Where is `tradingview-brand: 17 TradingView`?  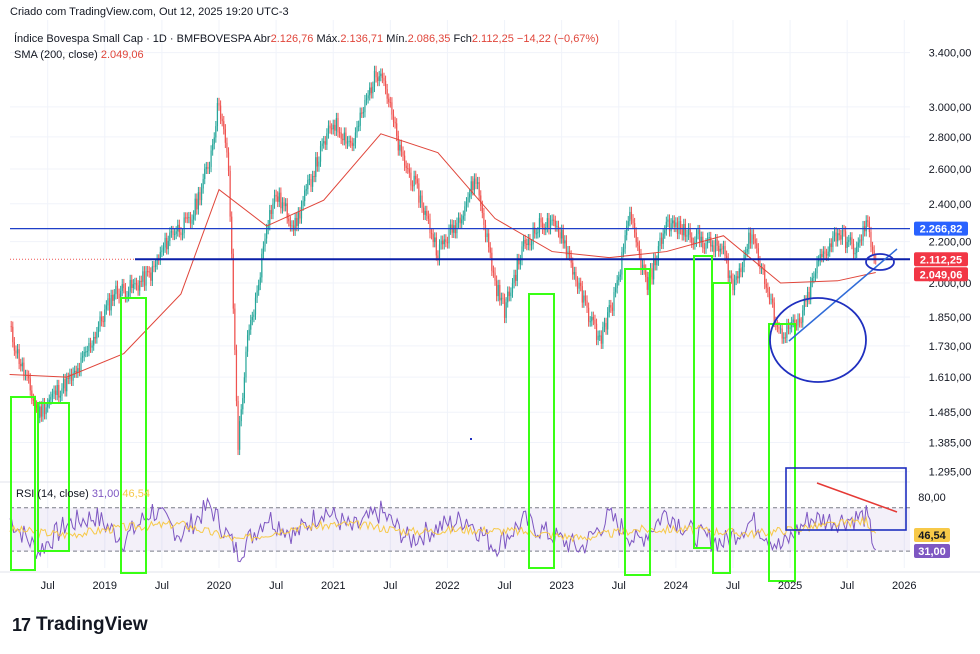 tradingview-brand: 17 TradingView is located at coordinates (80, 625).